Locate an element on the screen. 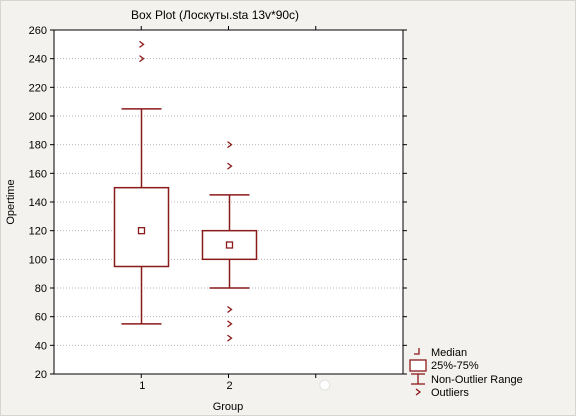  box-iqr is located at coordinates (229, 245).